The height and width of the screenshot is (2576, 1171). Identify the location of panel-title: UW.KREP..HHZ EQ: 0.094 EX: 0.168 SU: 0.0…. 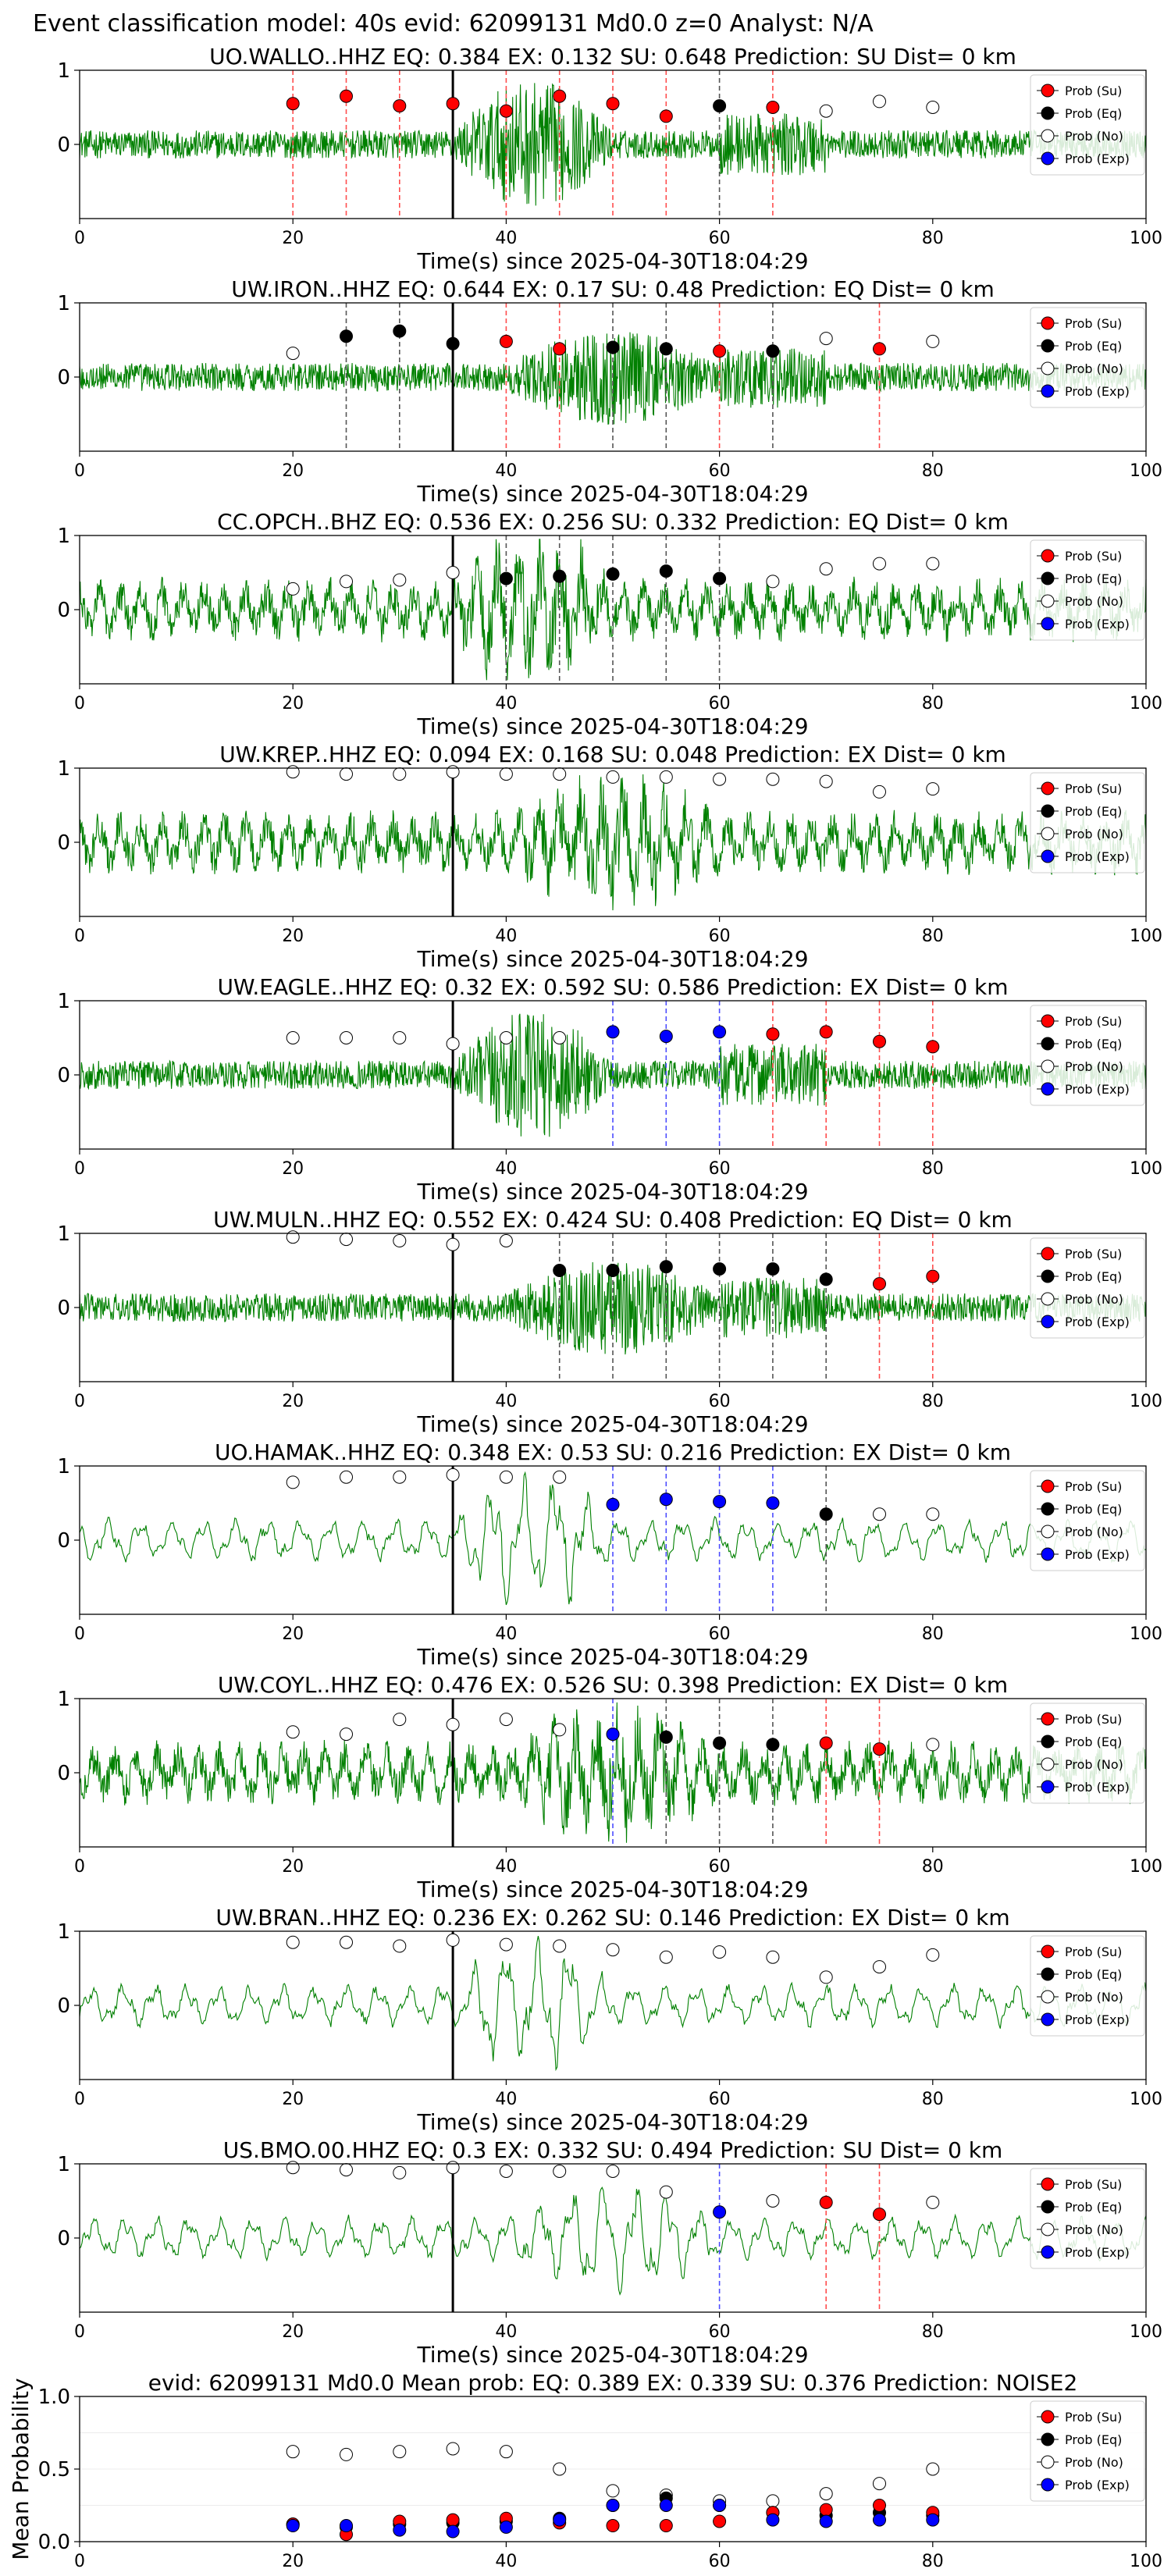
(612, 754).